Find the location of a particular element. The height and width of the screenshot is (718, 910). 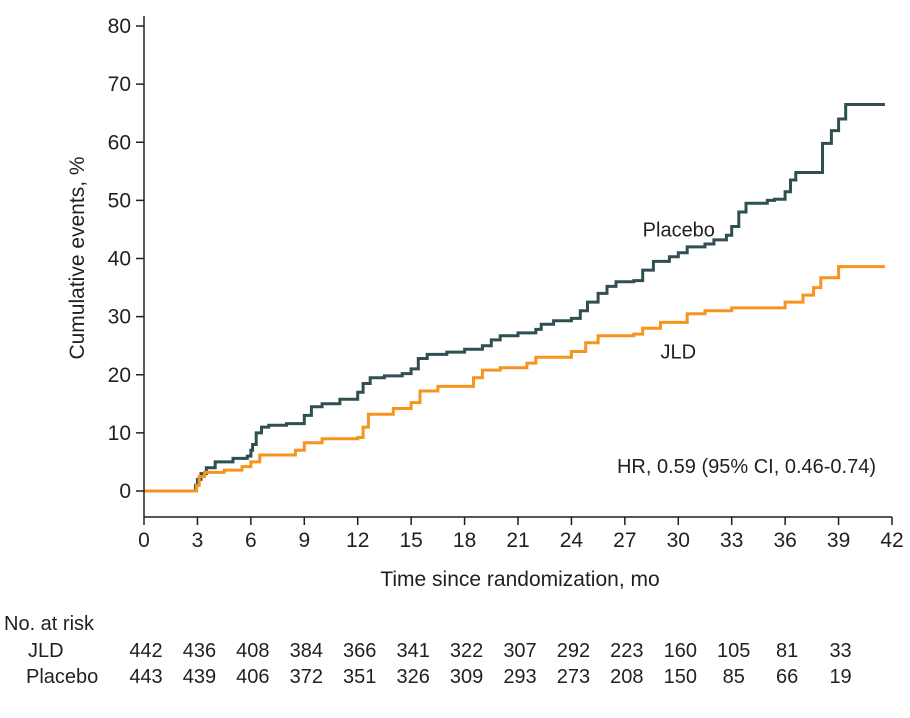

x-tick-label: 9 is located at coordinates (304, 540).